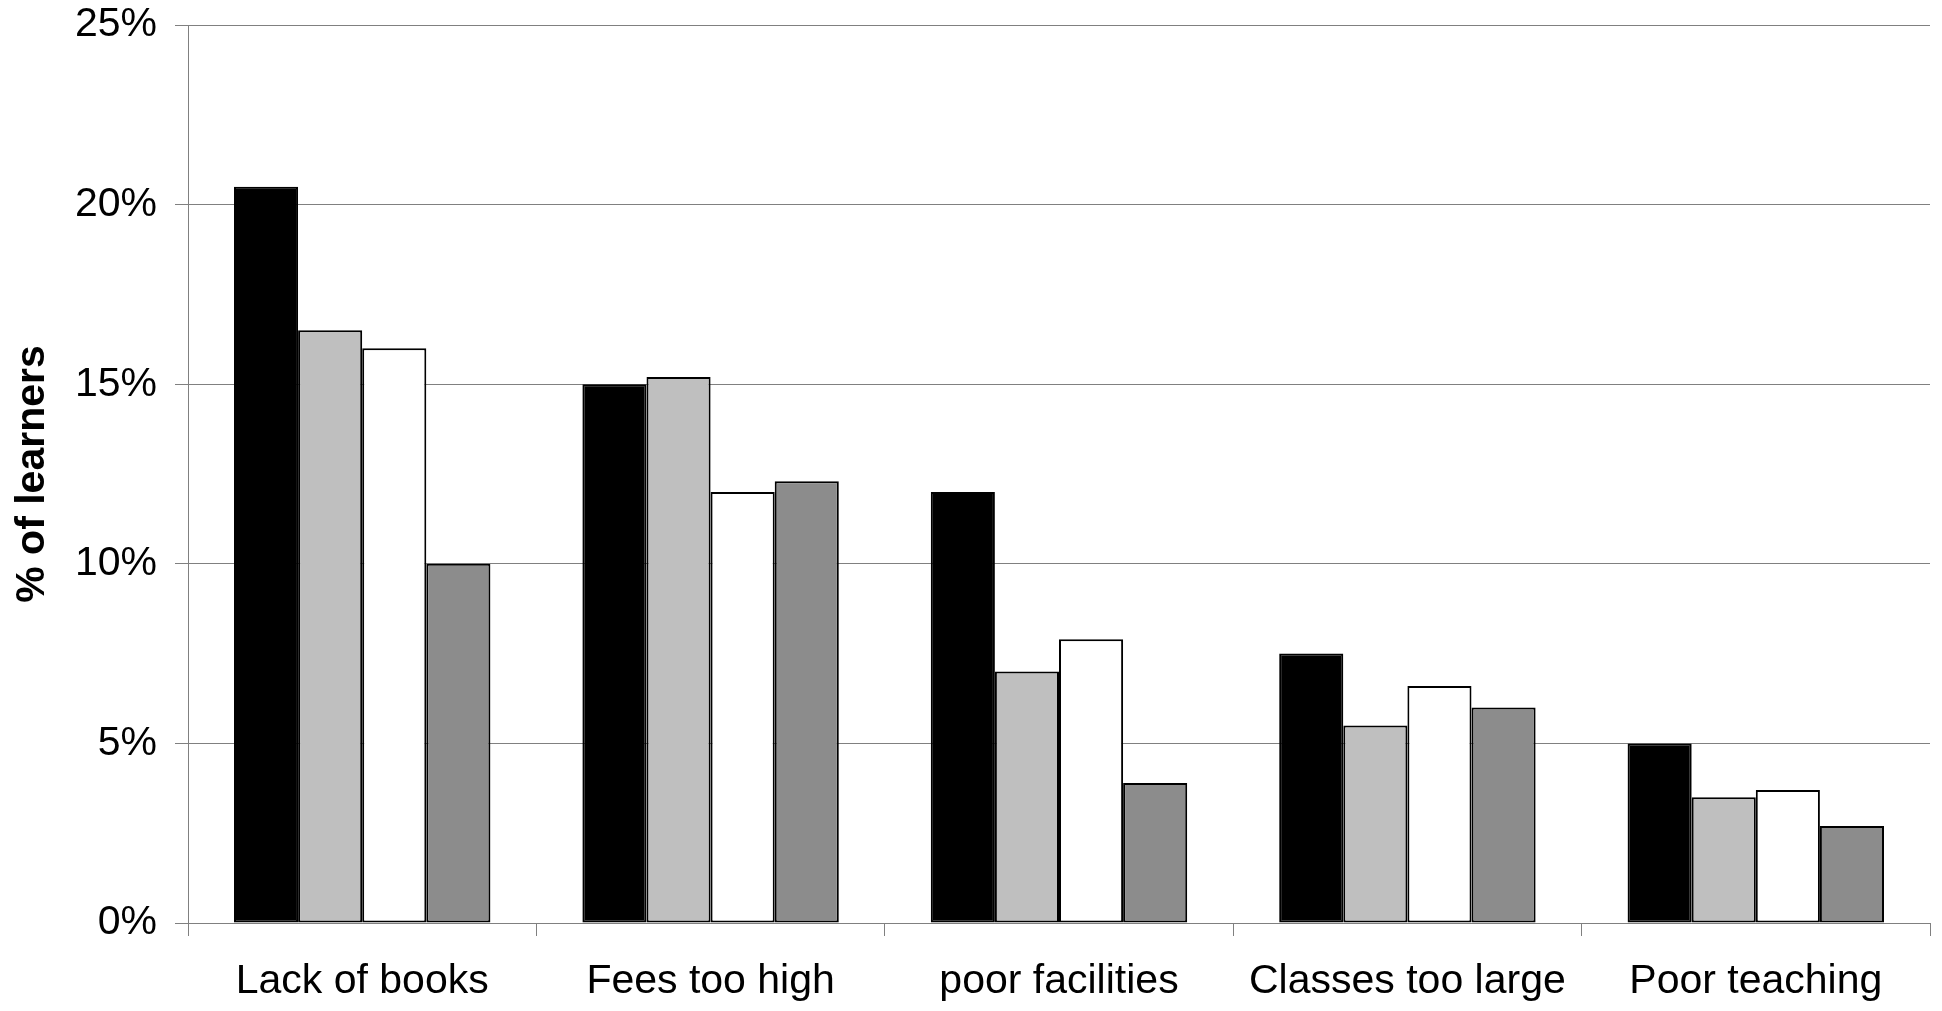 The image size is (1942, 1011). Describe the element at coordinates (115, 23) in the screenshot. I see `y-tick-label: 25%` at that location.